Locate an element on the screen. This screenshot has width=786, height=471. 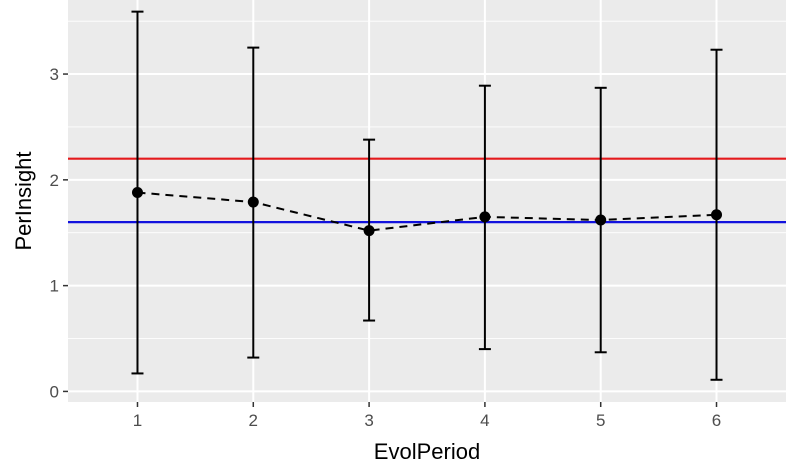
x-axis-title: EvolPeriod is located at coordinates (427, 451).